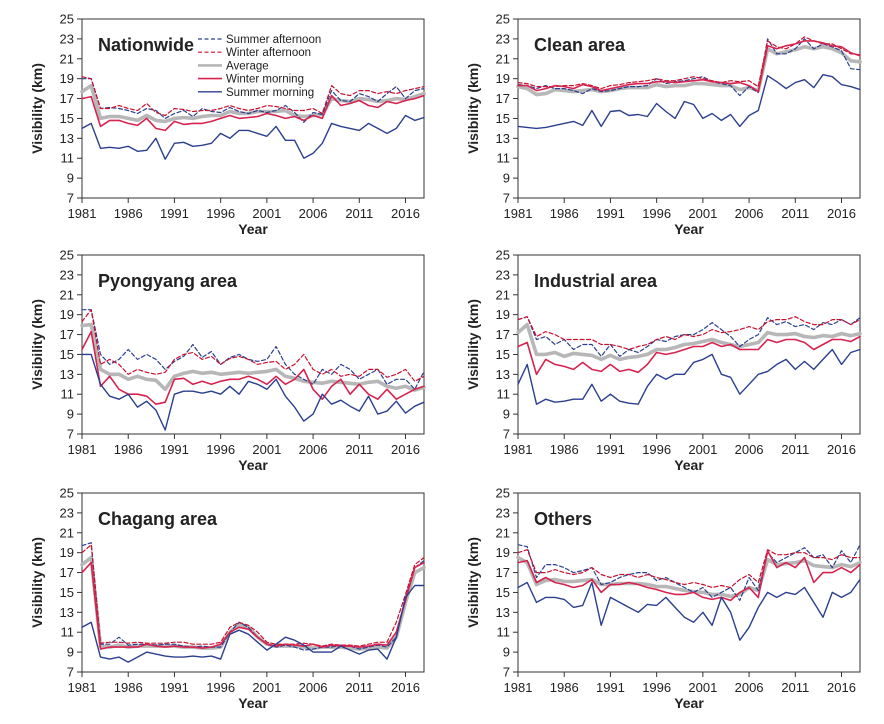 This screenshot has height=724, width=884. I want to click on panel-title: Others, so click(563, 519).